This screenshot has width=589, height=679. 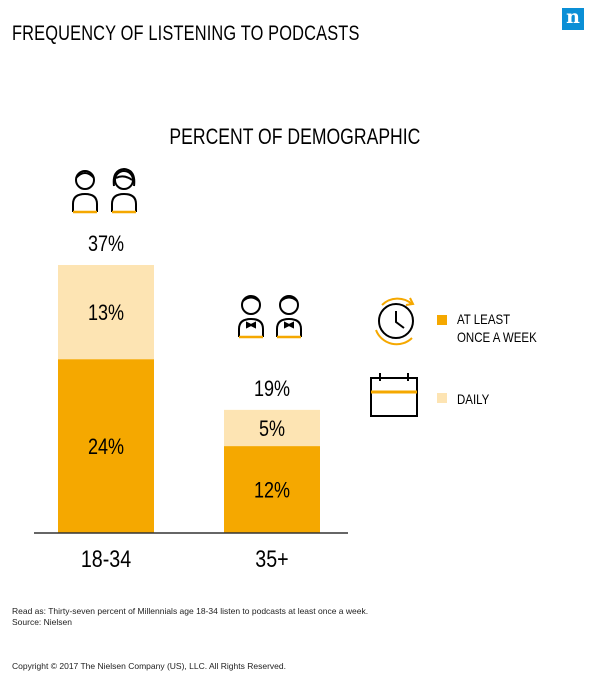 What do you see at coordinates (270, 317) in the screenshot?
I see `older-couple-icon` at bounding box center [270, 317].